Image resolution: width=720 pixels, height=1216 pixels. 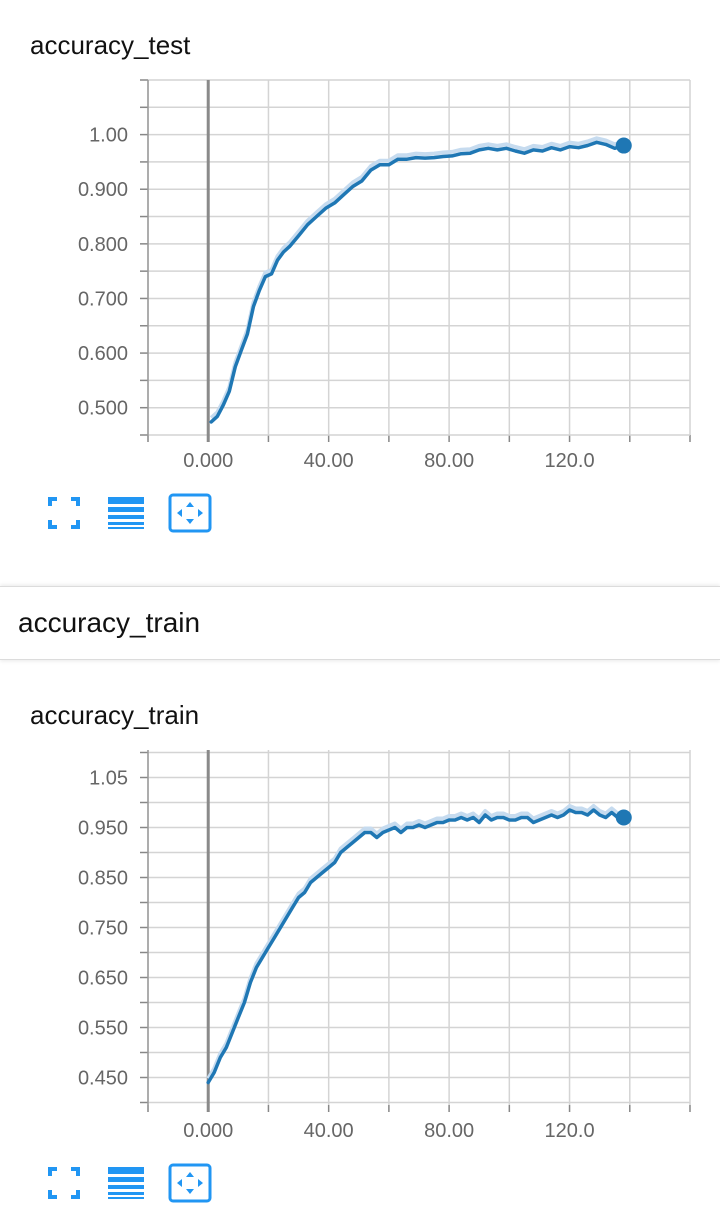 I want to click on section-title: accuracy_train, so click(x=109, y=622).